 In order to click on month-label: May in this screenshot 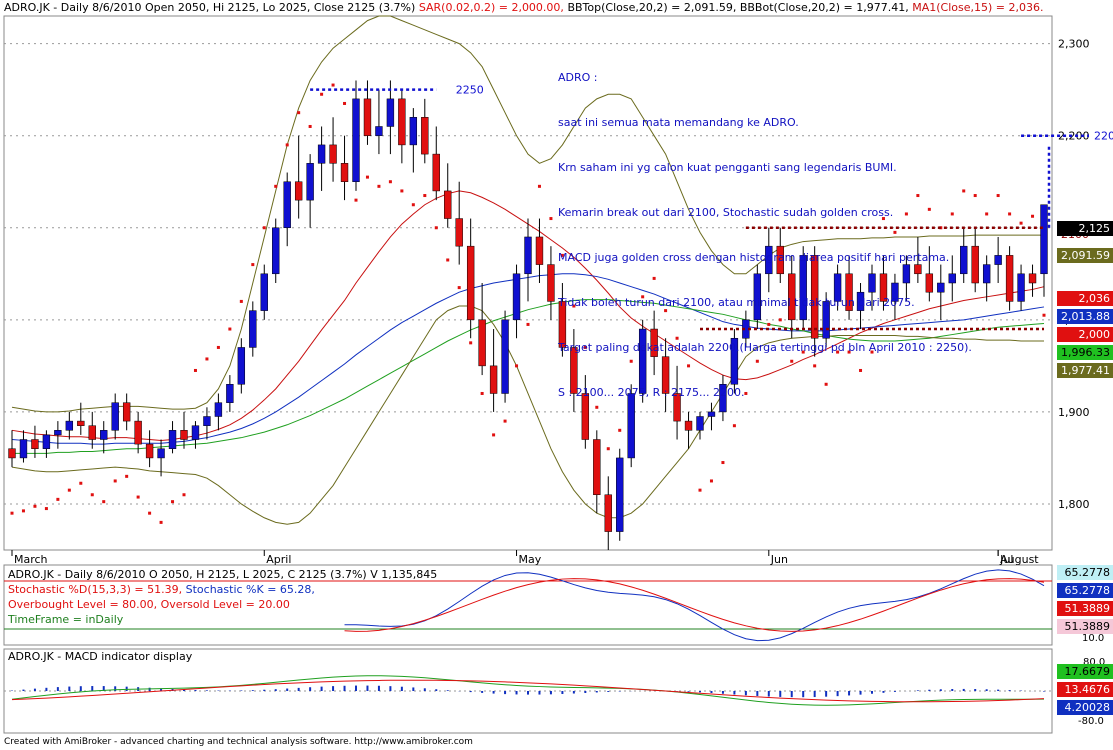, I will do `click(530, 559)`.